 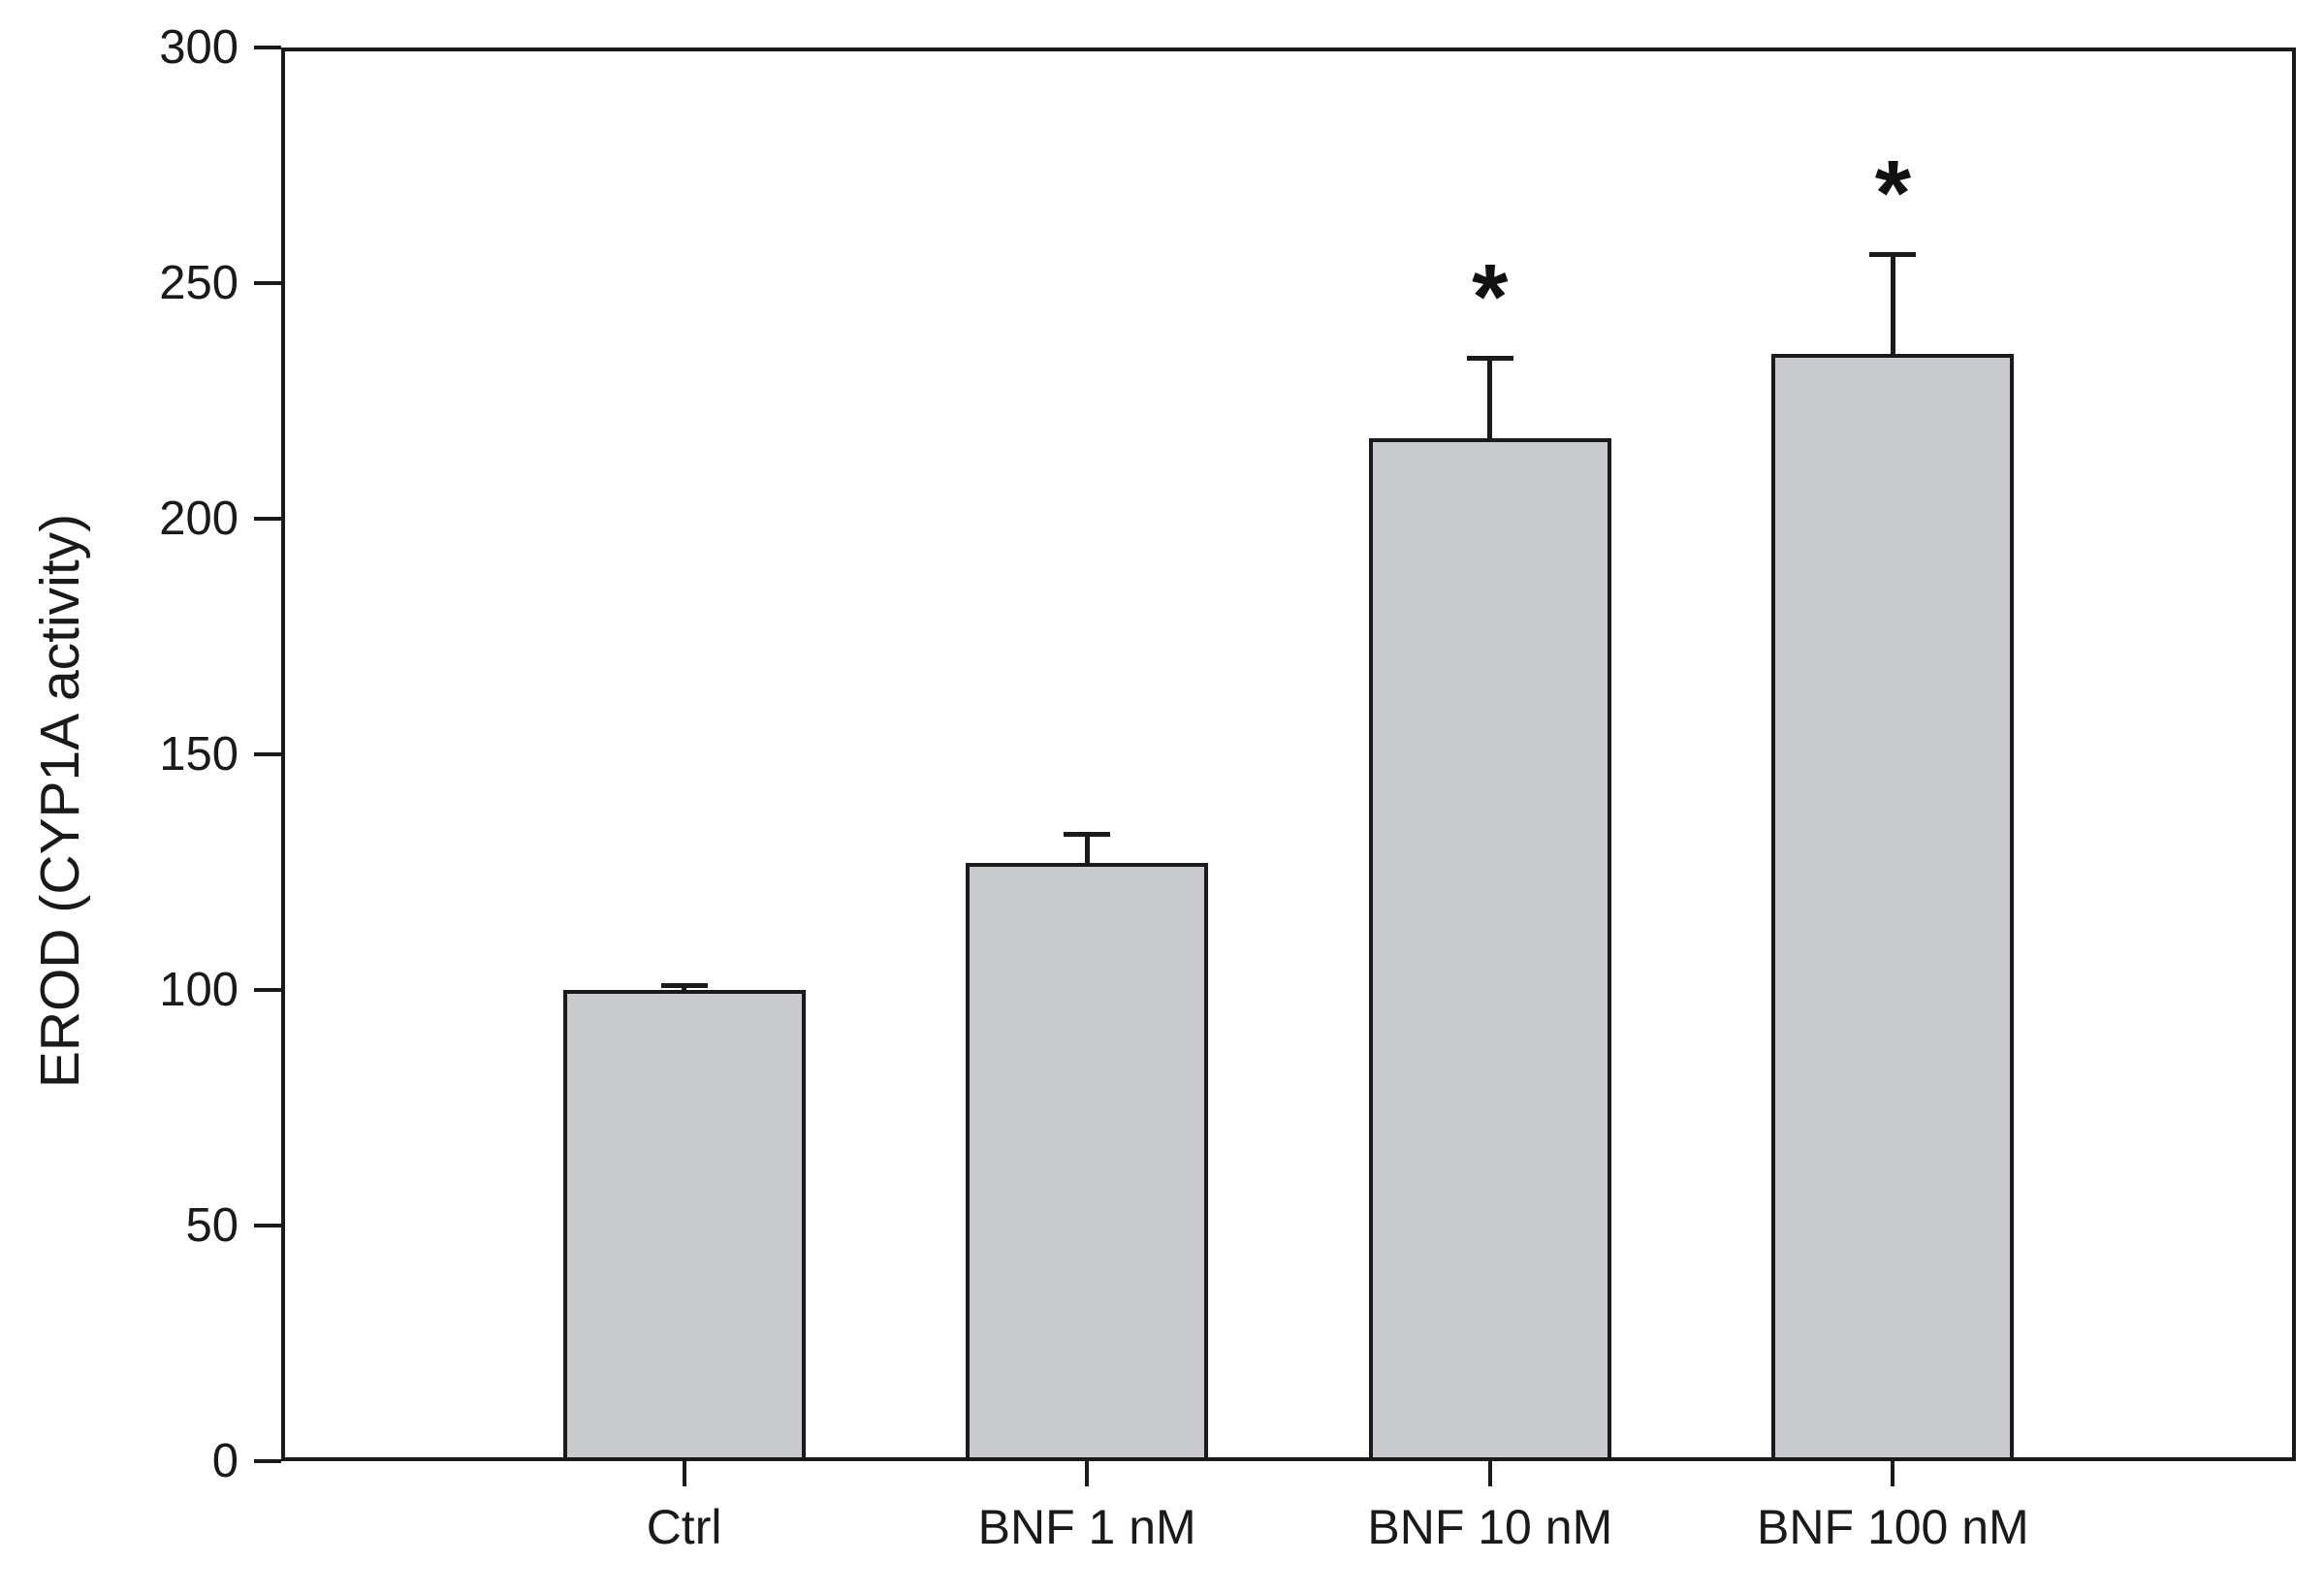 I want to click on y-axis-tick-label: 100, so click(x=199, y=990).